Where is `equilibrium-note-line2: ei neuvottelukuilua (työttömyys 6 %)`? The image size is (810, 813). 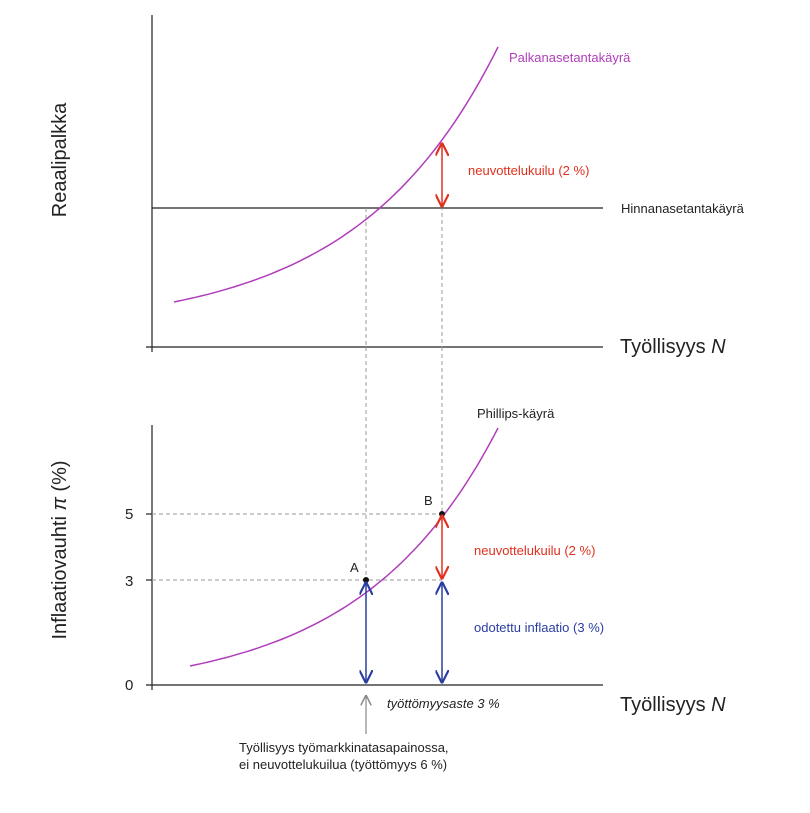 equilibrium-note-line2: ei neuvottelukuilua (työttömyys 6 %) is located at coordinates (343, 764).